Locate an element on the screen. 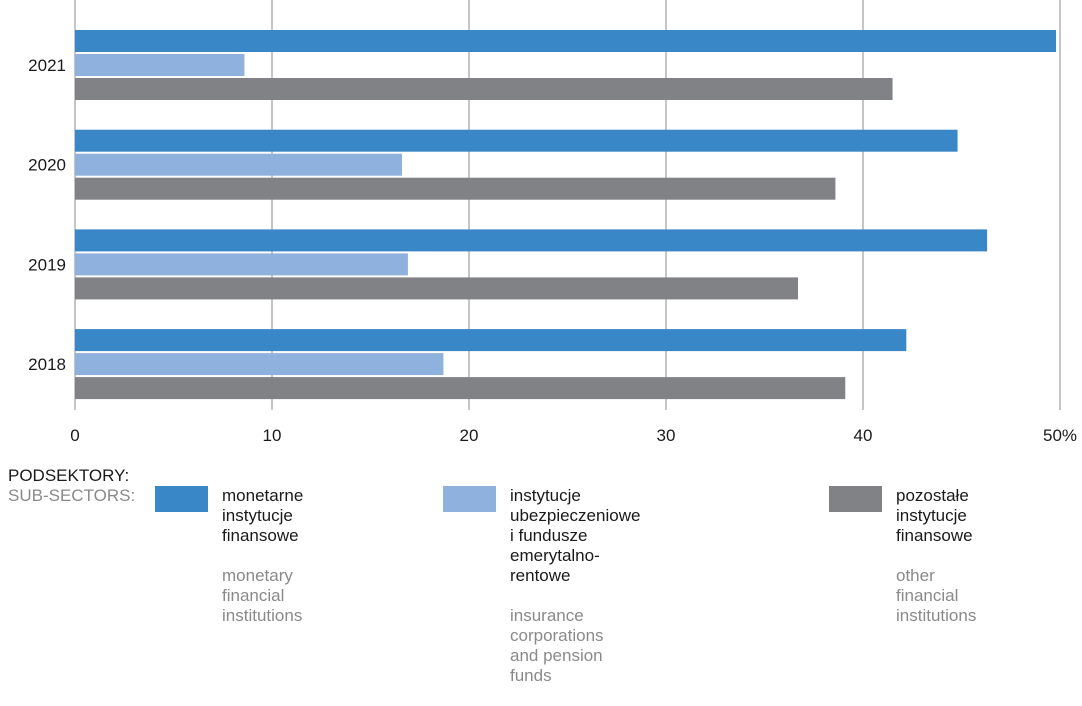 This screenshot has width=1082, height=706. legend-heading: PODSEKTORY: SUB-SECTORS: is located at coordinates (71, 486).